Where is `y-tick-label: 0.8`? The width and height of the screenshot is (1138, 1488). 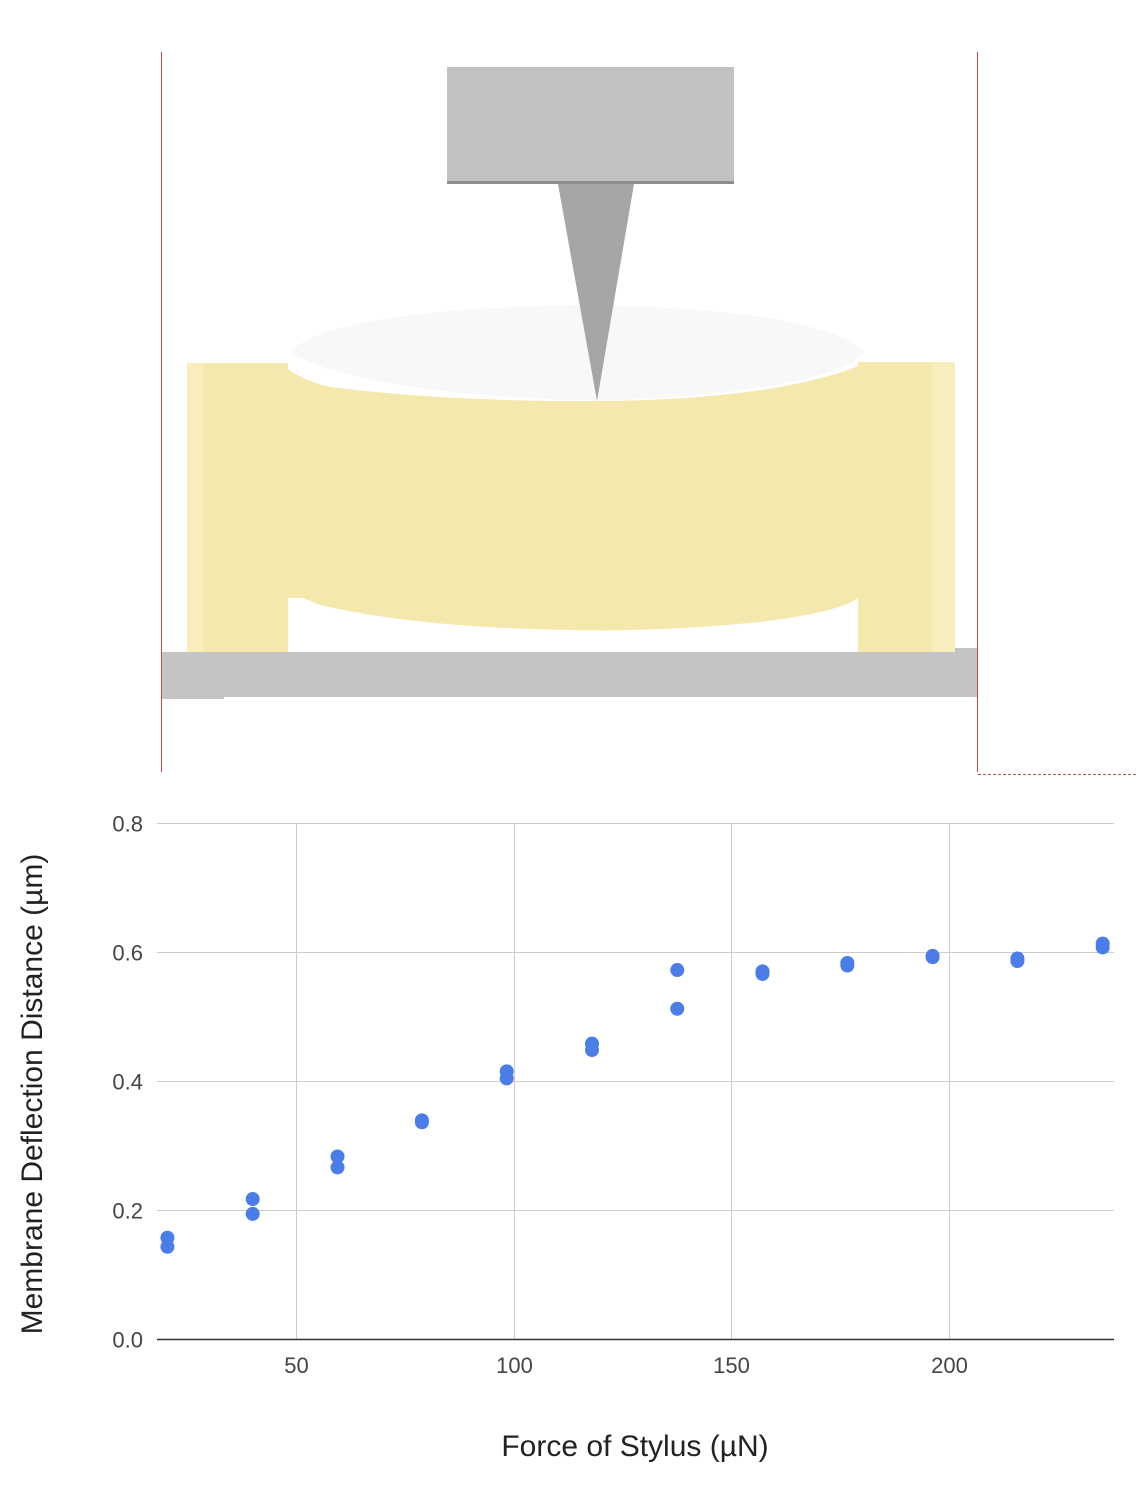
y-tick-label: 0.8 is located at coordinates (127, 824).